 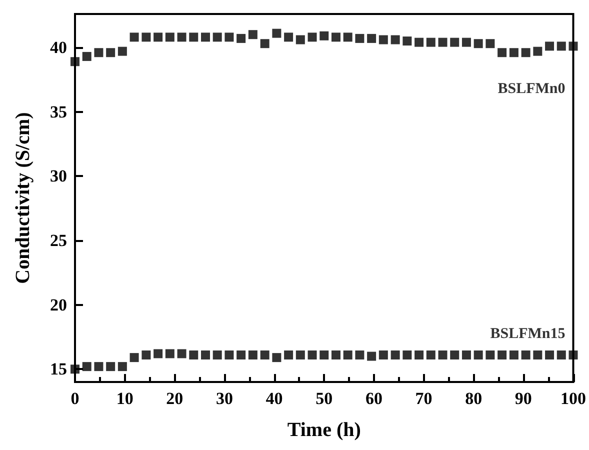 I want to click on x-tick-label: 80, so click(x=473, y=398).